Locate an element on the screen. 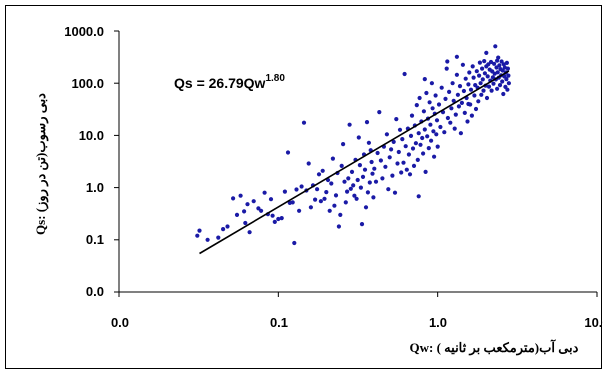 The height and width of the screenshot is (376, 609). equation-text: Qs = 26.79Qw is located at coordinates (220, 83).